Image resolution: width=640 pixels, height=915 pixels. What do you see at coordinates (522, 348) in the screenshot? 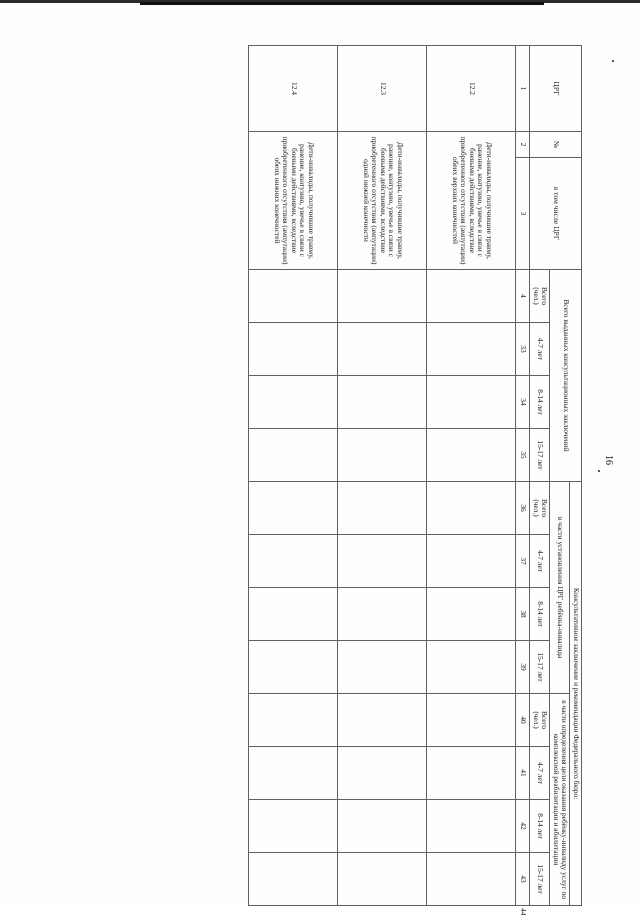
I see `colnum-33: 33` at bounding box center [522, 348].